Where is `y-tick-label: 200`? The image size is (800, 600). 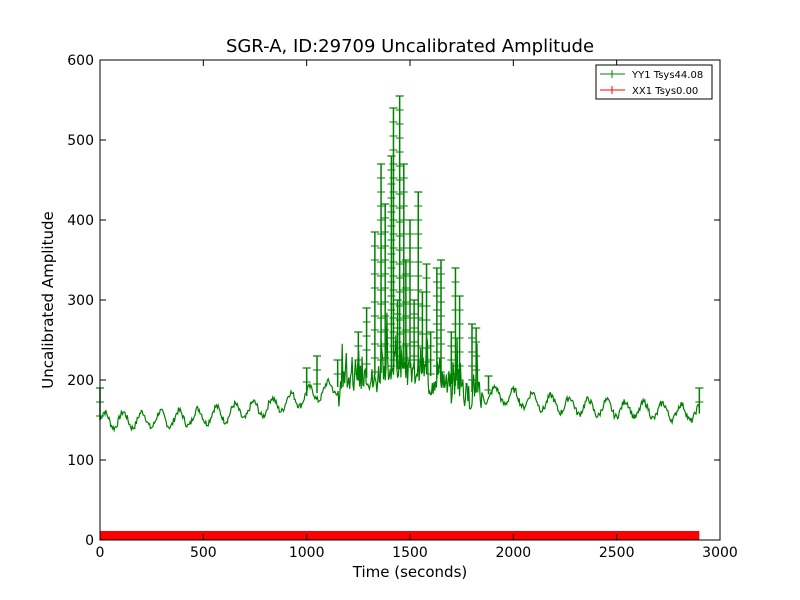 y-tick-label: 200 is located at coordinates (80, 381).